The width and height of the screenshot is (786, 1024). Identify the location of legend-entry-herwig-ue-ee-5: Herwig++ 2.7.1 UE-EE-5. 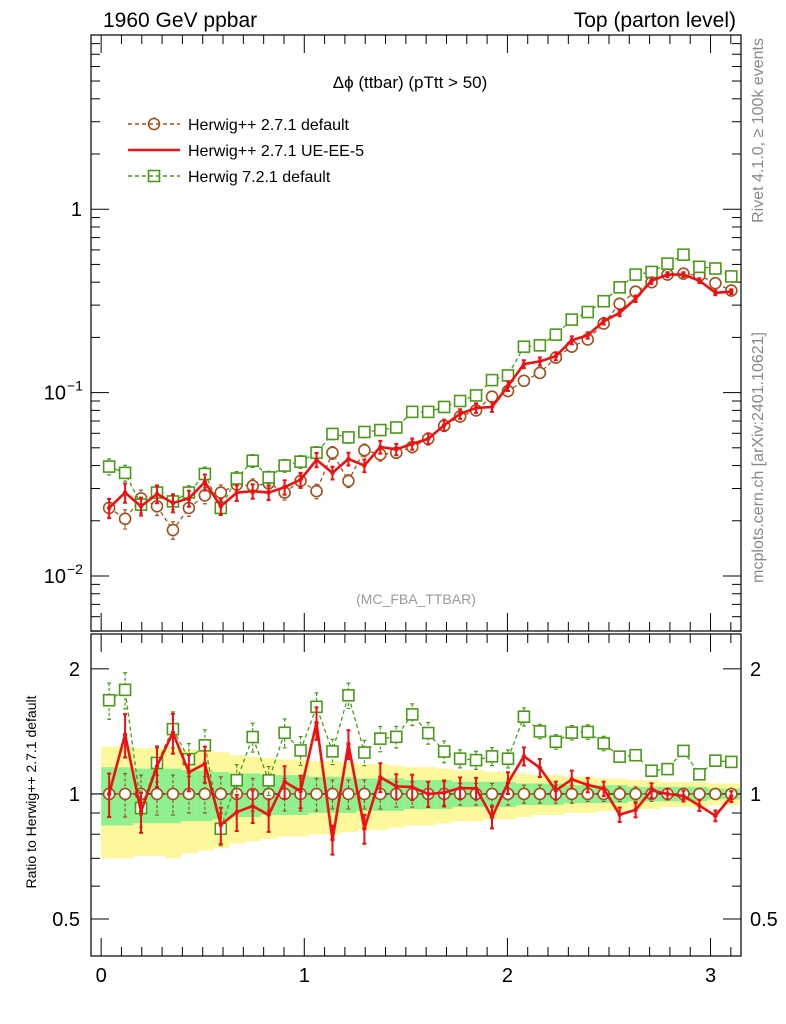
(246, 151).